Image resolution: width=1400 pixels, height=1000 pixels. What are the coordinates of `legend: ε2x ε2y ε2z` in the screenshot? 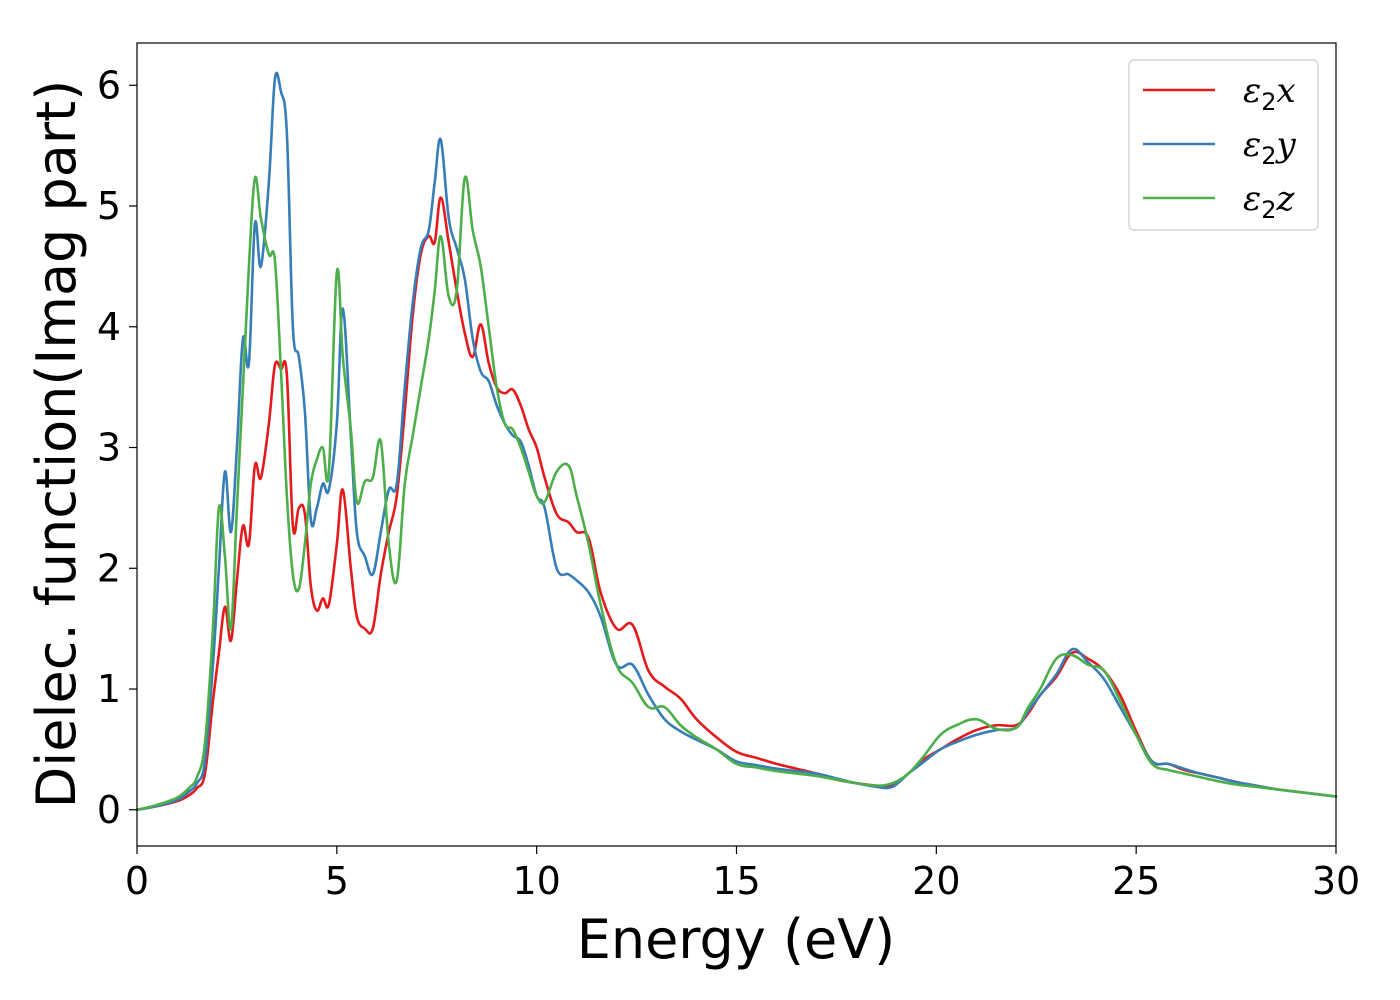 It's located at (1223, 145).